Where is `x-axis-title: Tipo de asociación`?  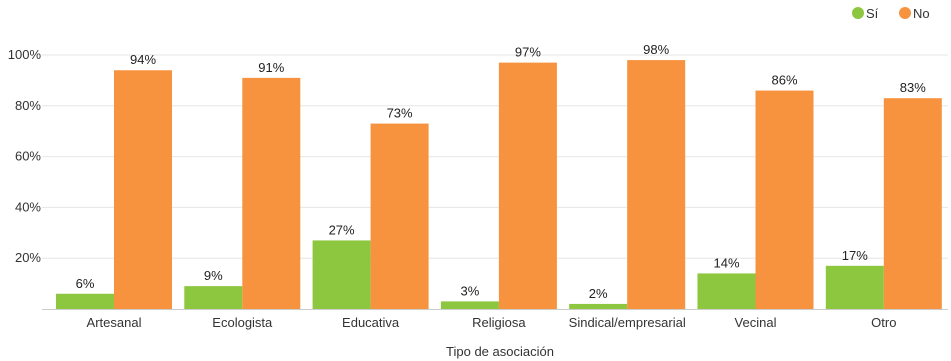 x-axis-title: Tipo de asociación is located at coordinates (500, 351).